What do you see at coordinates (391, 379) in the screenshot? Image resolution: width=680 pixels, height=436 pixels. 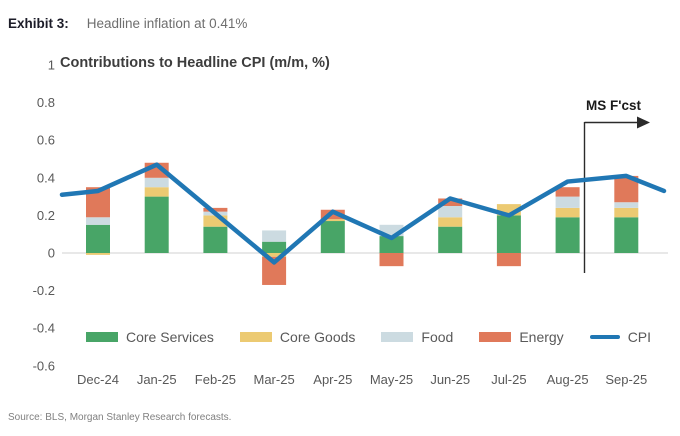 I see `x-axis-label: May-25` at bounding box center [391, 379].